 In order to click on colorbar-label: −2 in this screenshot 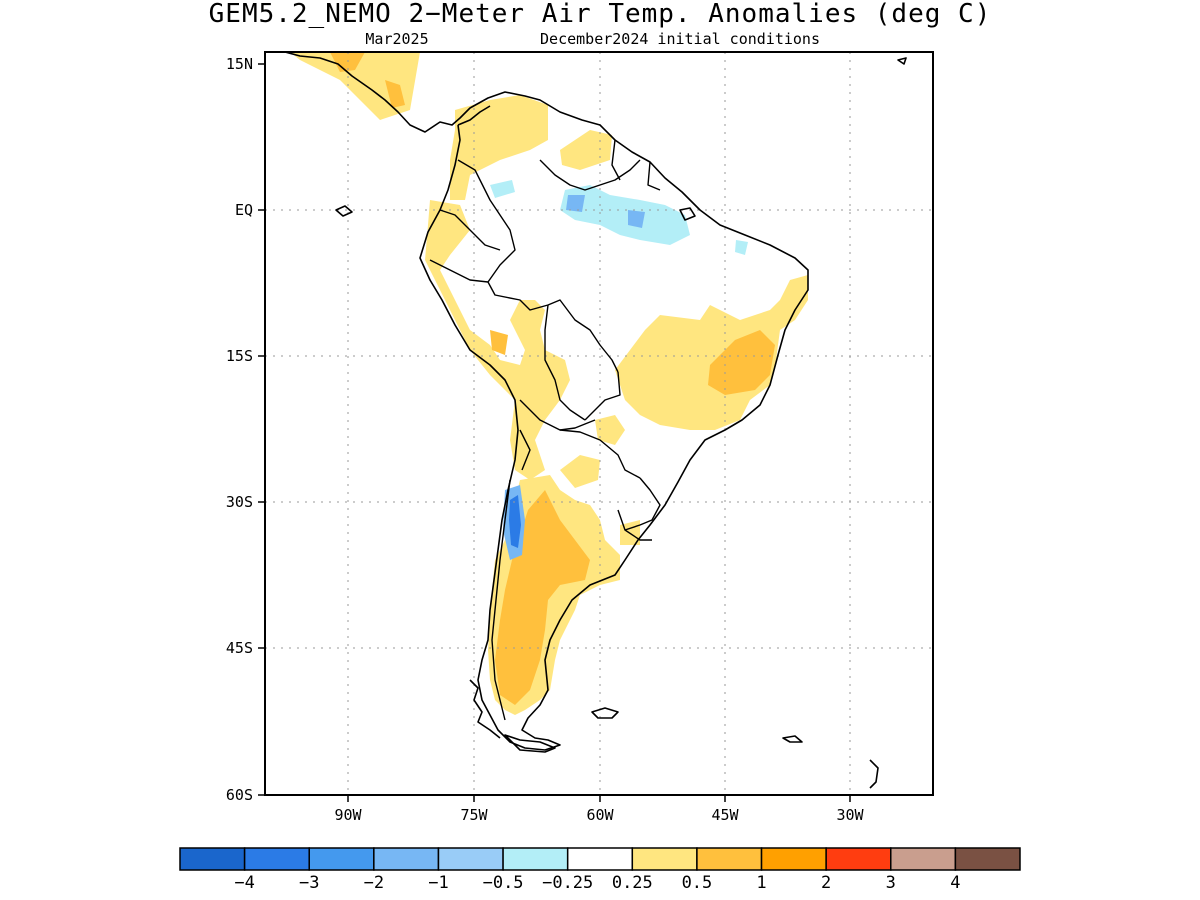, I will do `click(374, 883)`.